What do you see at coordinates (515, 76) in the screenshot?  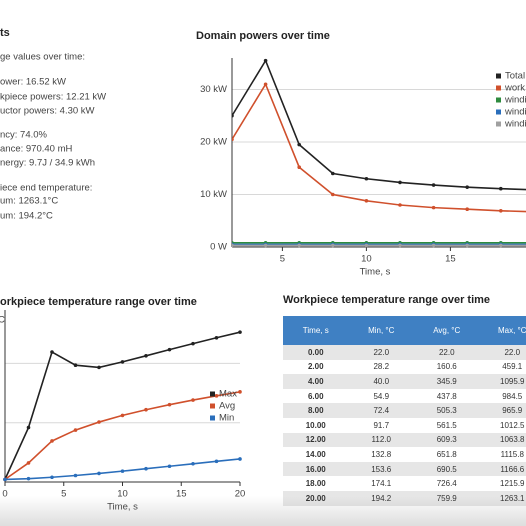 I see `legend-label: Total` at bounding box center [515, 76].